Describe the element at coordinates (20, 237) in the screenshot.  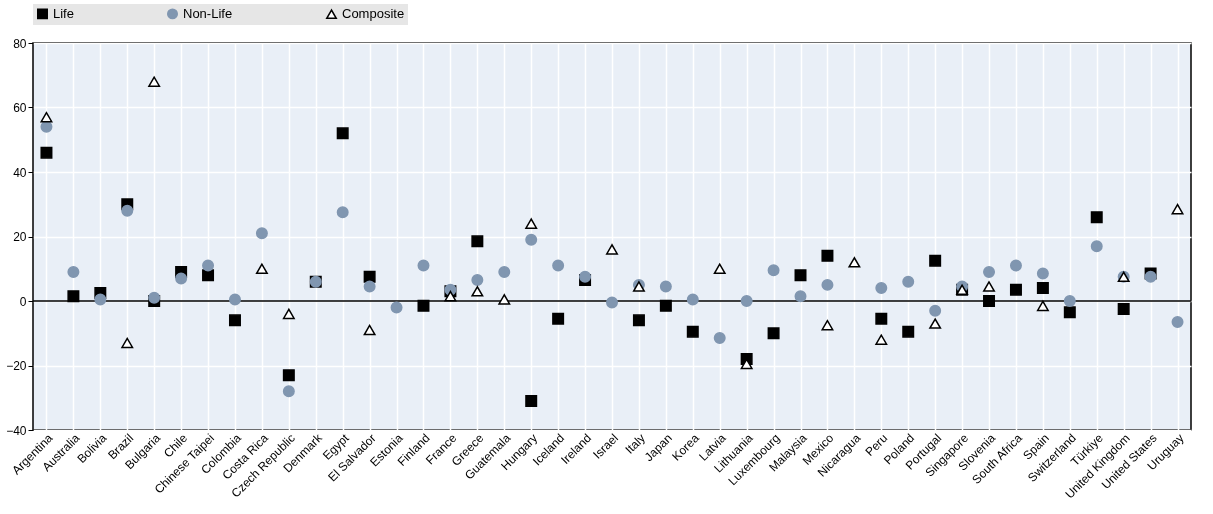
I see `y-tick-label: 20` at that location.